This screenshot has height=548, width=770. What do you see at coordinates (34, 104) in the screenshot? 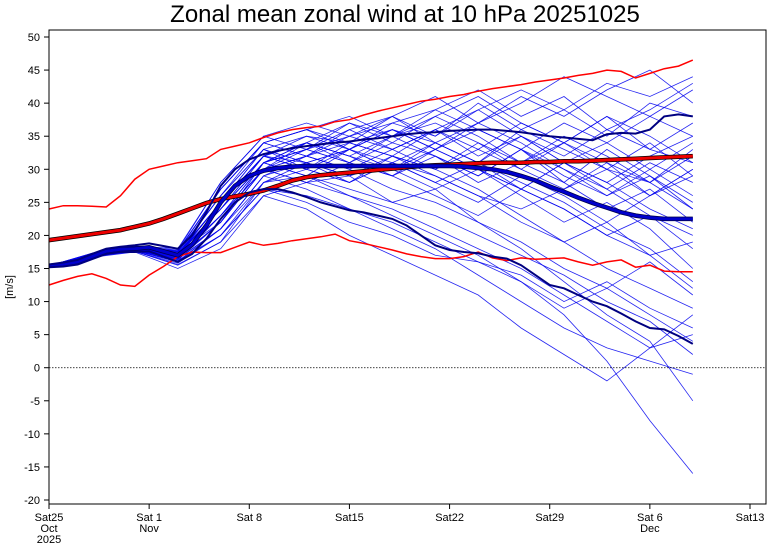
I see `y-tick-label: 40` at bounding box center [34, 104].